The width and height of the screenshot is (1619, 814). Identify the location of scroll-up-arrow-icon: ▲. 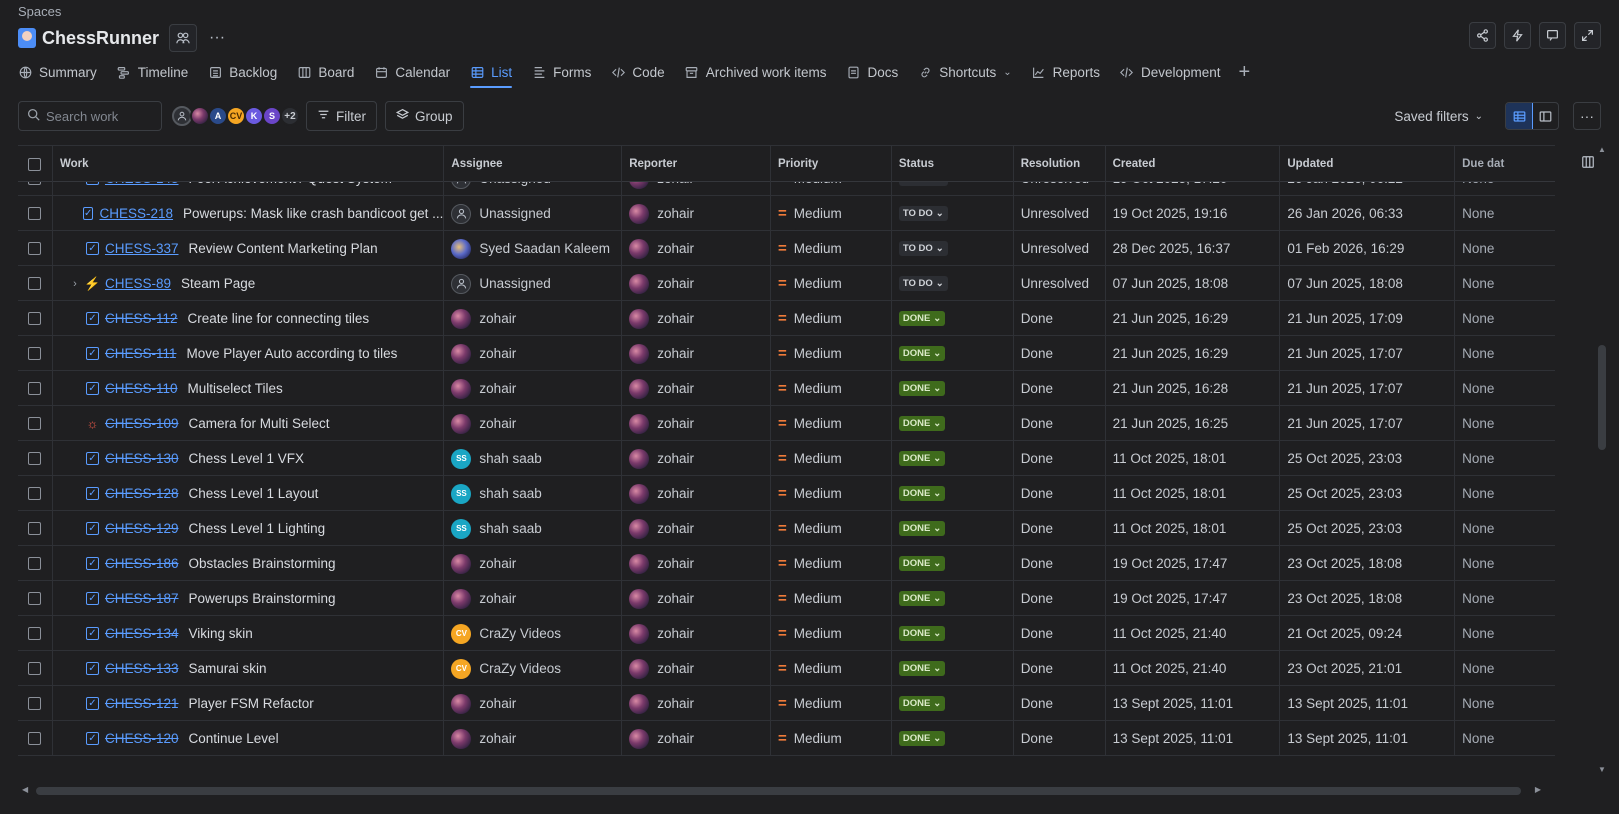
(1602, 149).